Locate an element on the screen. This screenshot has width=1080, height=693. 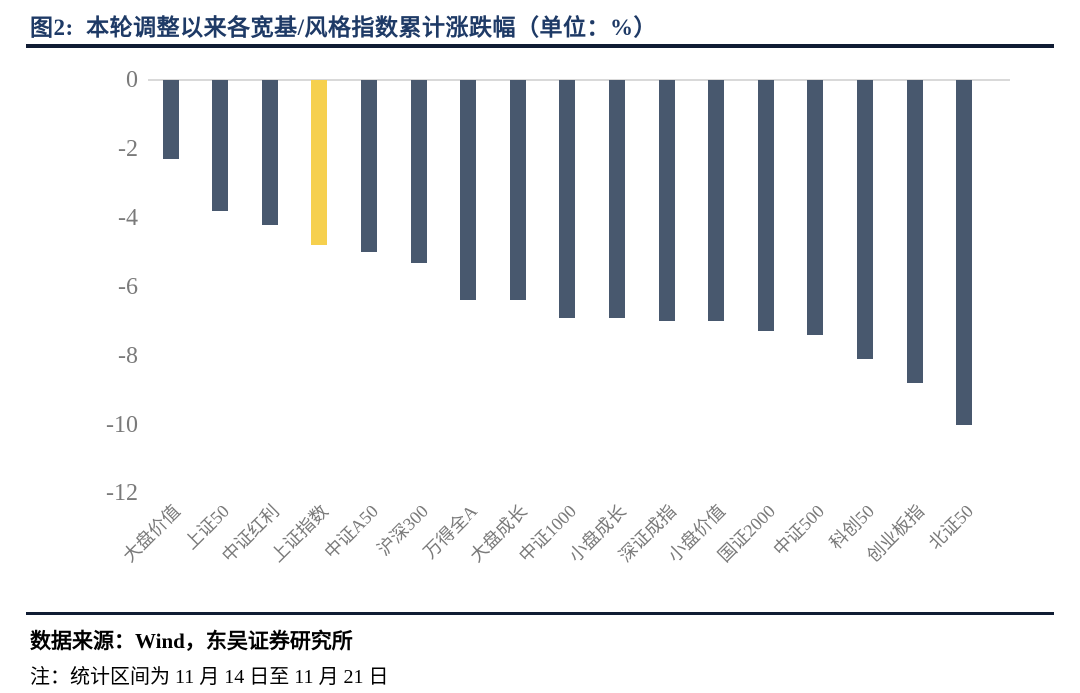
bar-highlighted is located at coordinates (319, 163).